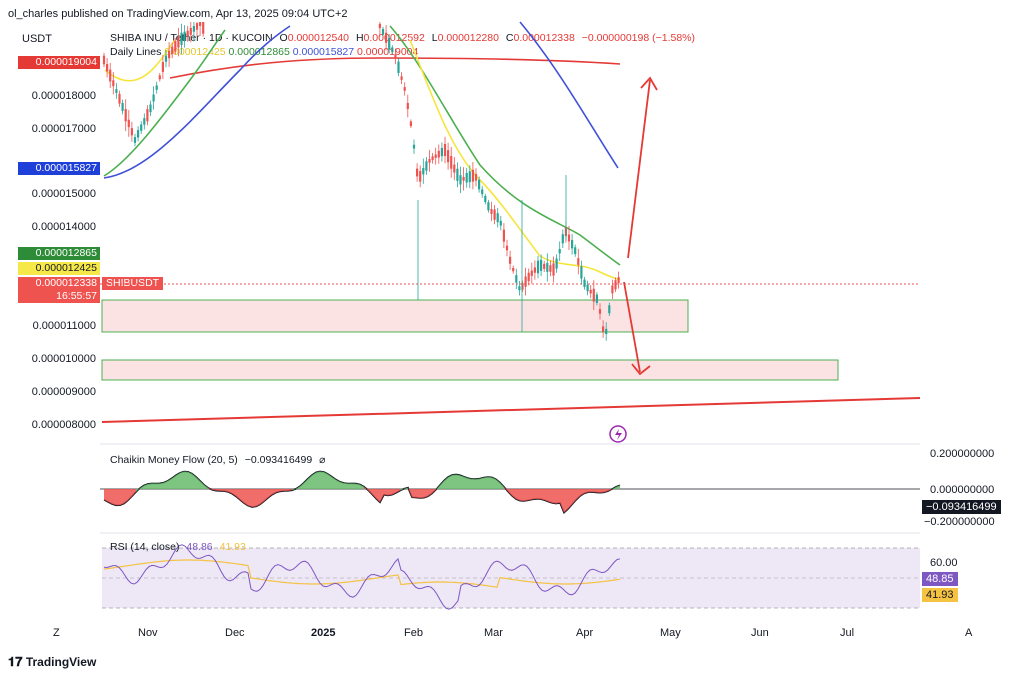 The height and width of the screenshot is (676, 1024). I want to click on cmf-tick: −0.200000000, so click(959, 522).